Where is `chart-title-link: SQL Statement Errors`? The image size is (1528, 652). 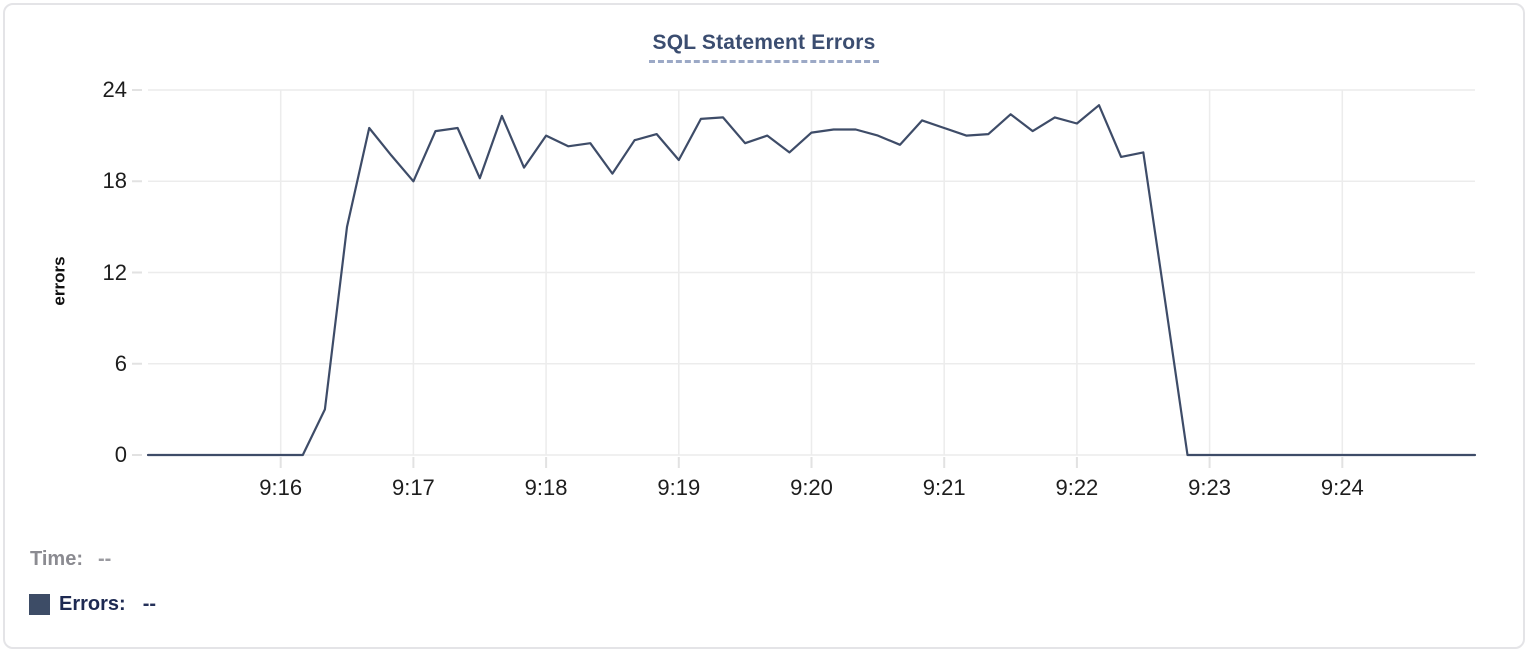 chart-title-link: SQL Statement Errors is located at coordinates (764, 47).